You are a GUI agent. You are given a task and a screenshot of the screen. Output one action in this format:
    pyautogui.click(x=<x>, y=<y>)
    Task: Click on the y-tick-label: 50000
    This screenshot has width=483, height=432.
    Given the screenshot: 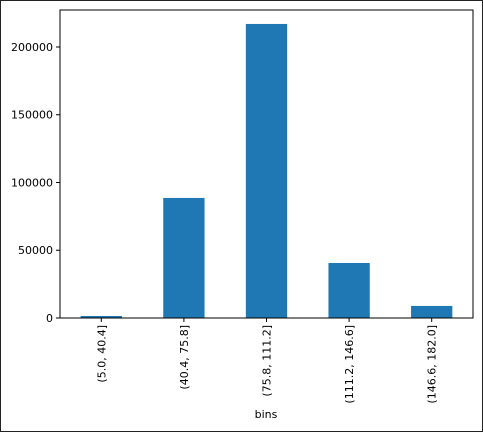 What is the action you would take?
    pyautogui.click(x=35, y=250)
    